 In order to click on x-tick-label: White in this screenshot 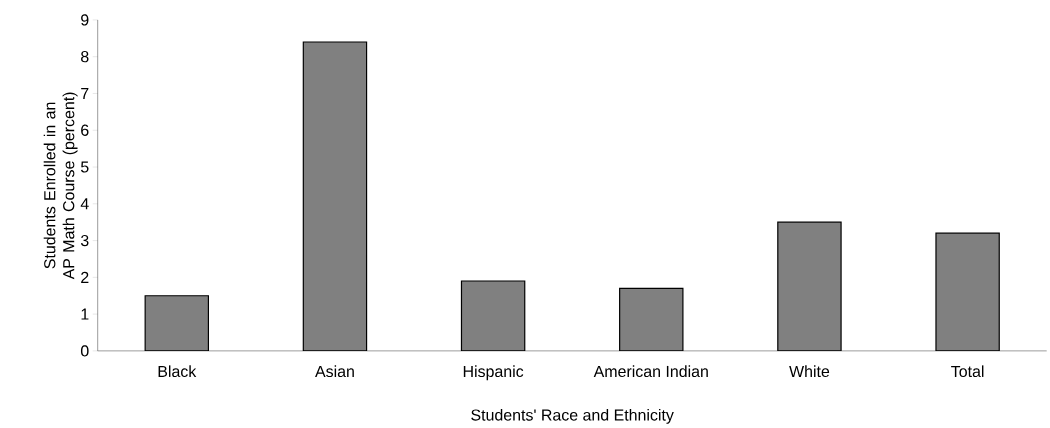, I will do `click(809, 371)`.